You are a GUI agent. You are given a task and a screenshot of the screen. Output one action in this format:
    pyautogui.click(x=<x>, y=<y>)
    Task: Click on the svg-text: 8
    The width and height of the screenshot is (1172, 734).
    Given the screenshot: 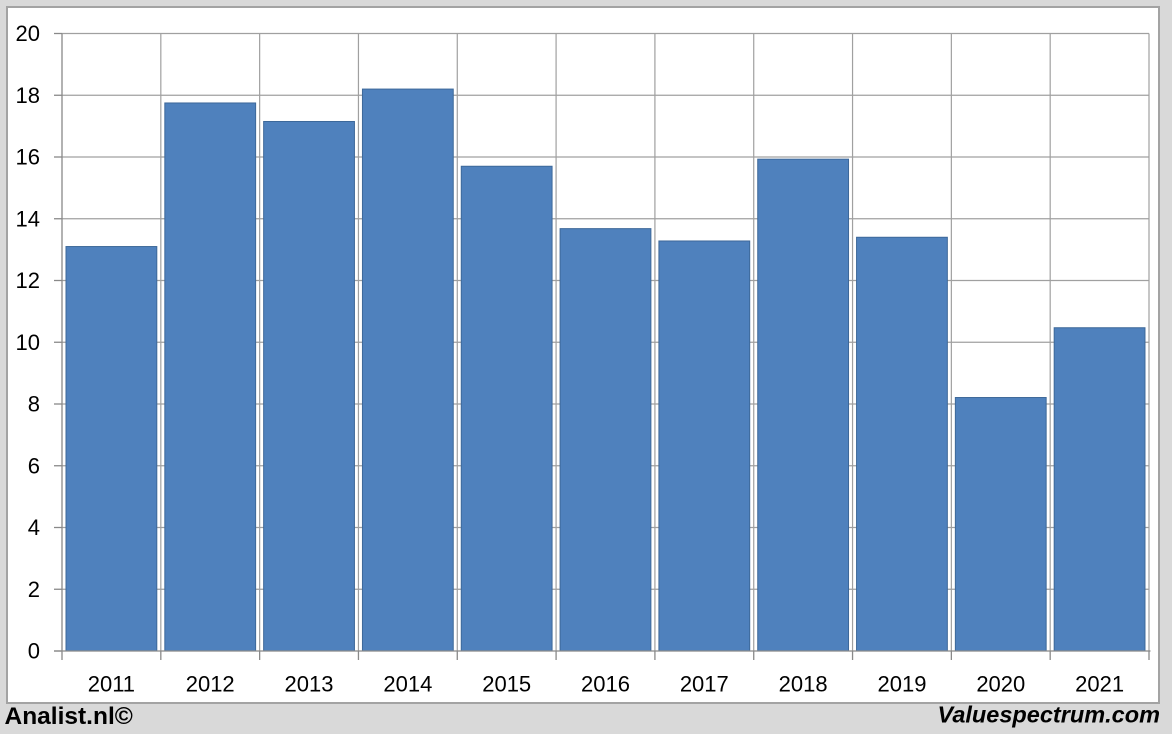 What is the action you would take?
    pyautogui.click(x=34, y=404)
    